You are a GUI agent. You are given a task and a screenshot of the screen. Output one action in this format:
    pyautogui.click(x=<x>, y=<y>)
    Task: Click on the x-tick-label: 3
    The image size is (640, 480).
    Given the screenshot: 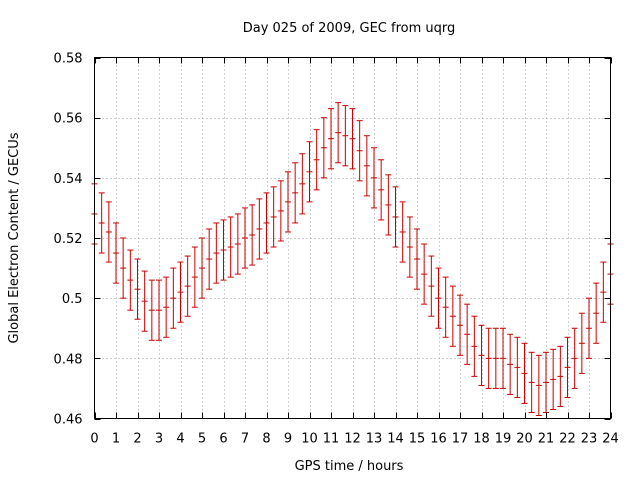 What is the action you would take?
    pyautogui.click(x=159, y=439)
    